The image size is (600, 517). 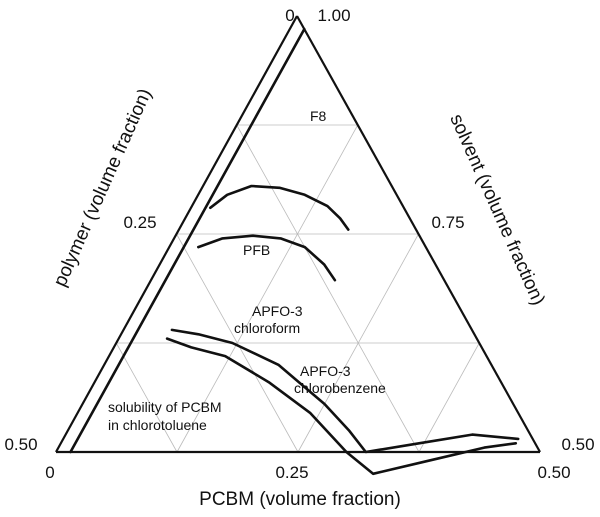 I want to click on grid-line-pcbm, so click(x=449, y=397).